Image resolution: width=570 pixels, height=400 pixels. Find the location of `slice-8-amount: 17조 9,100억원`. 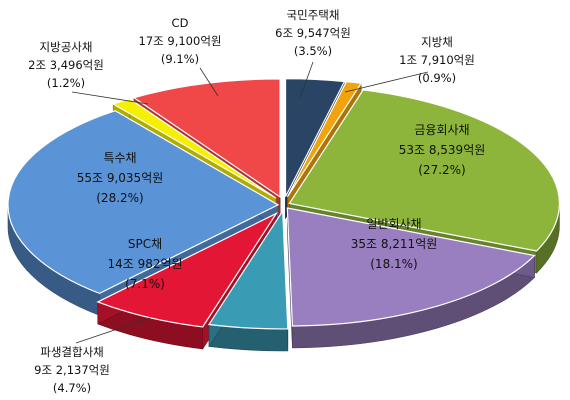

slice-8-amount: 17조 9,100억원 is located at coordinates (180, 41).